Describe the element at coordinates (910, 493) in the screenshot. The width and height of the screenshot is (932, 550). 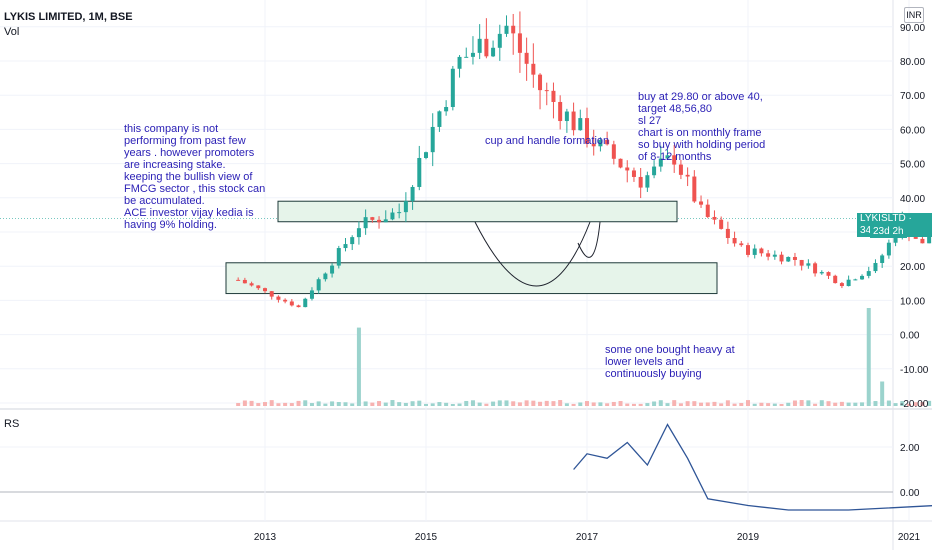
I see `rs-tick-label: 0.00` at that location.